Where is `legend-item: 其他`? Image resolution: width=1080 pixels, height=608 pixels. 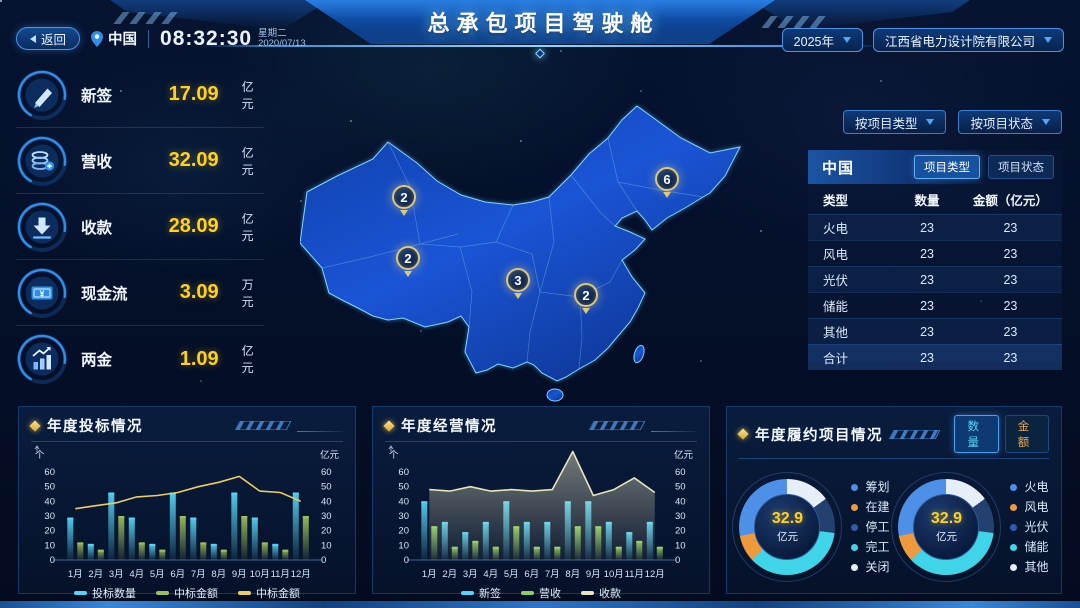
legend-item: 其他 is located at coordinates (1029, 567).